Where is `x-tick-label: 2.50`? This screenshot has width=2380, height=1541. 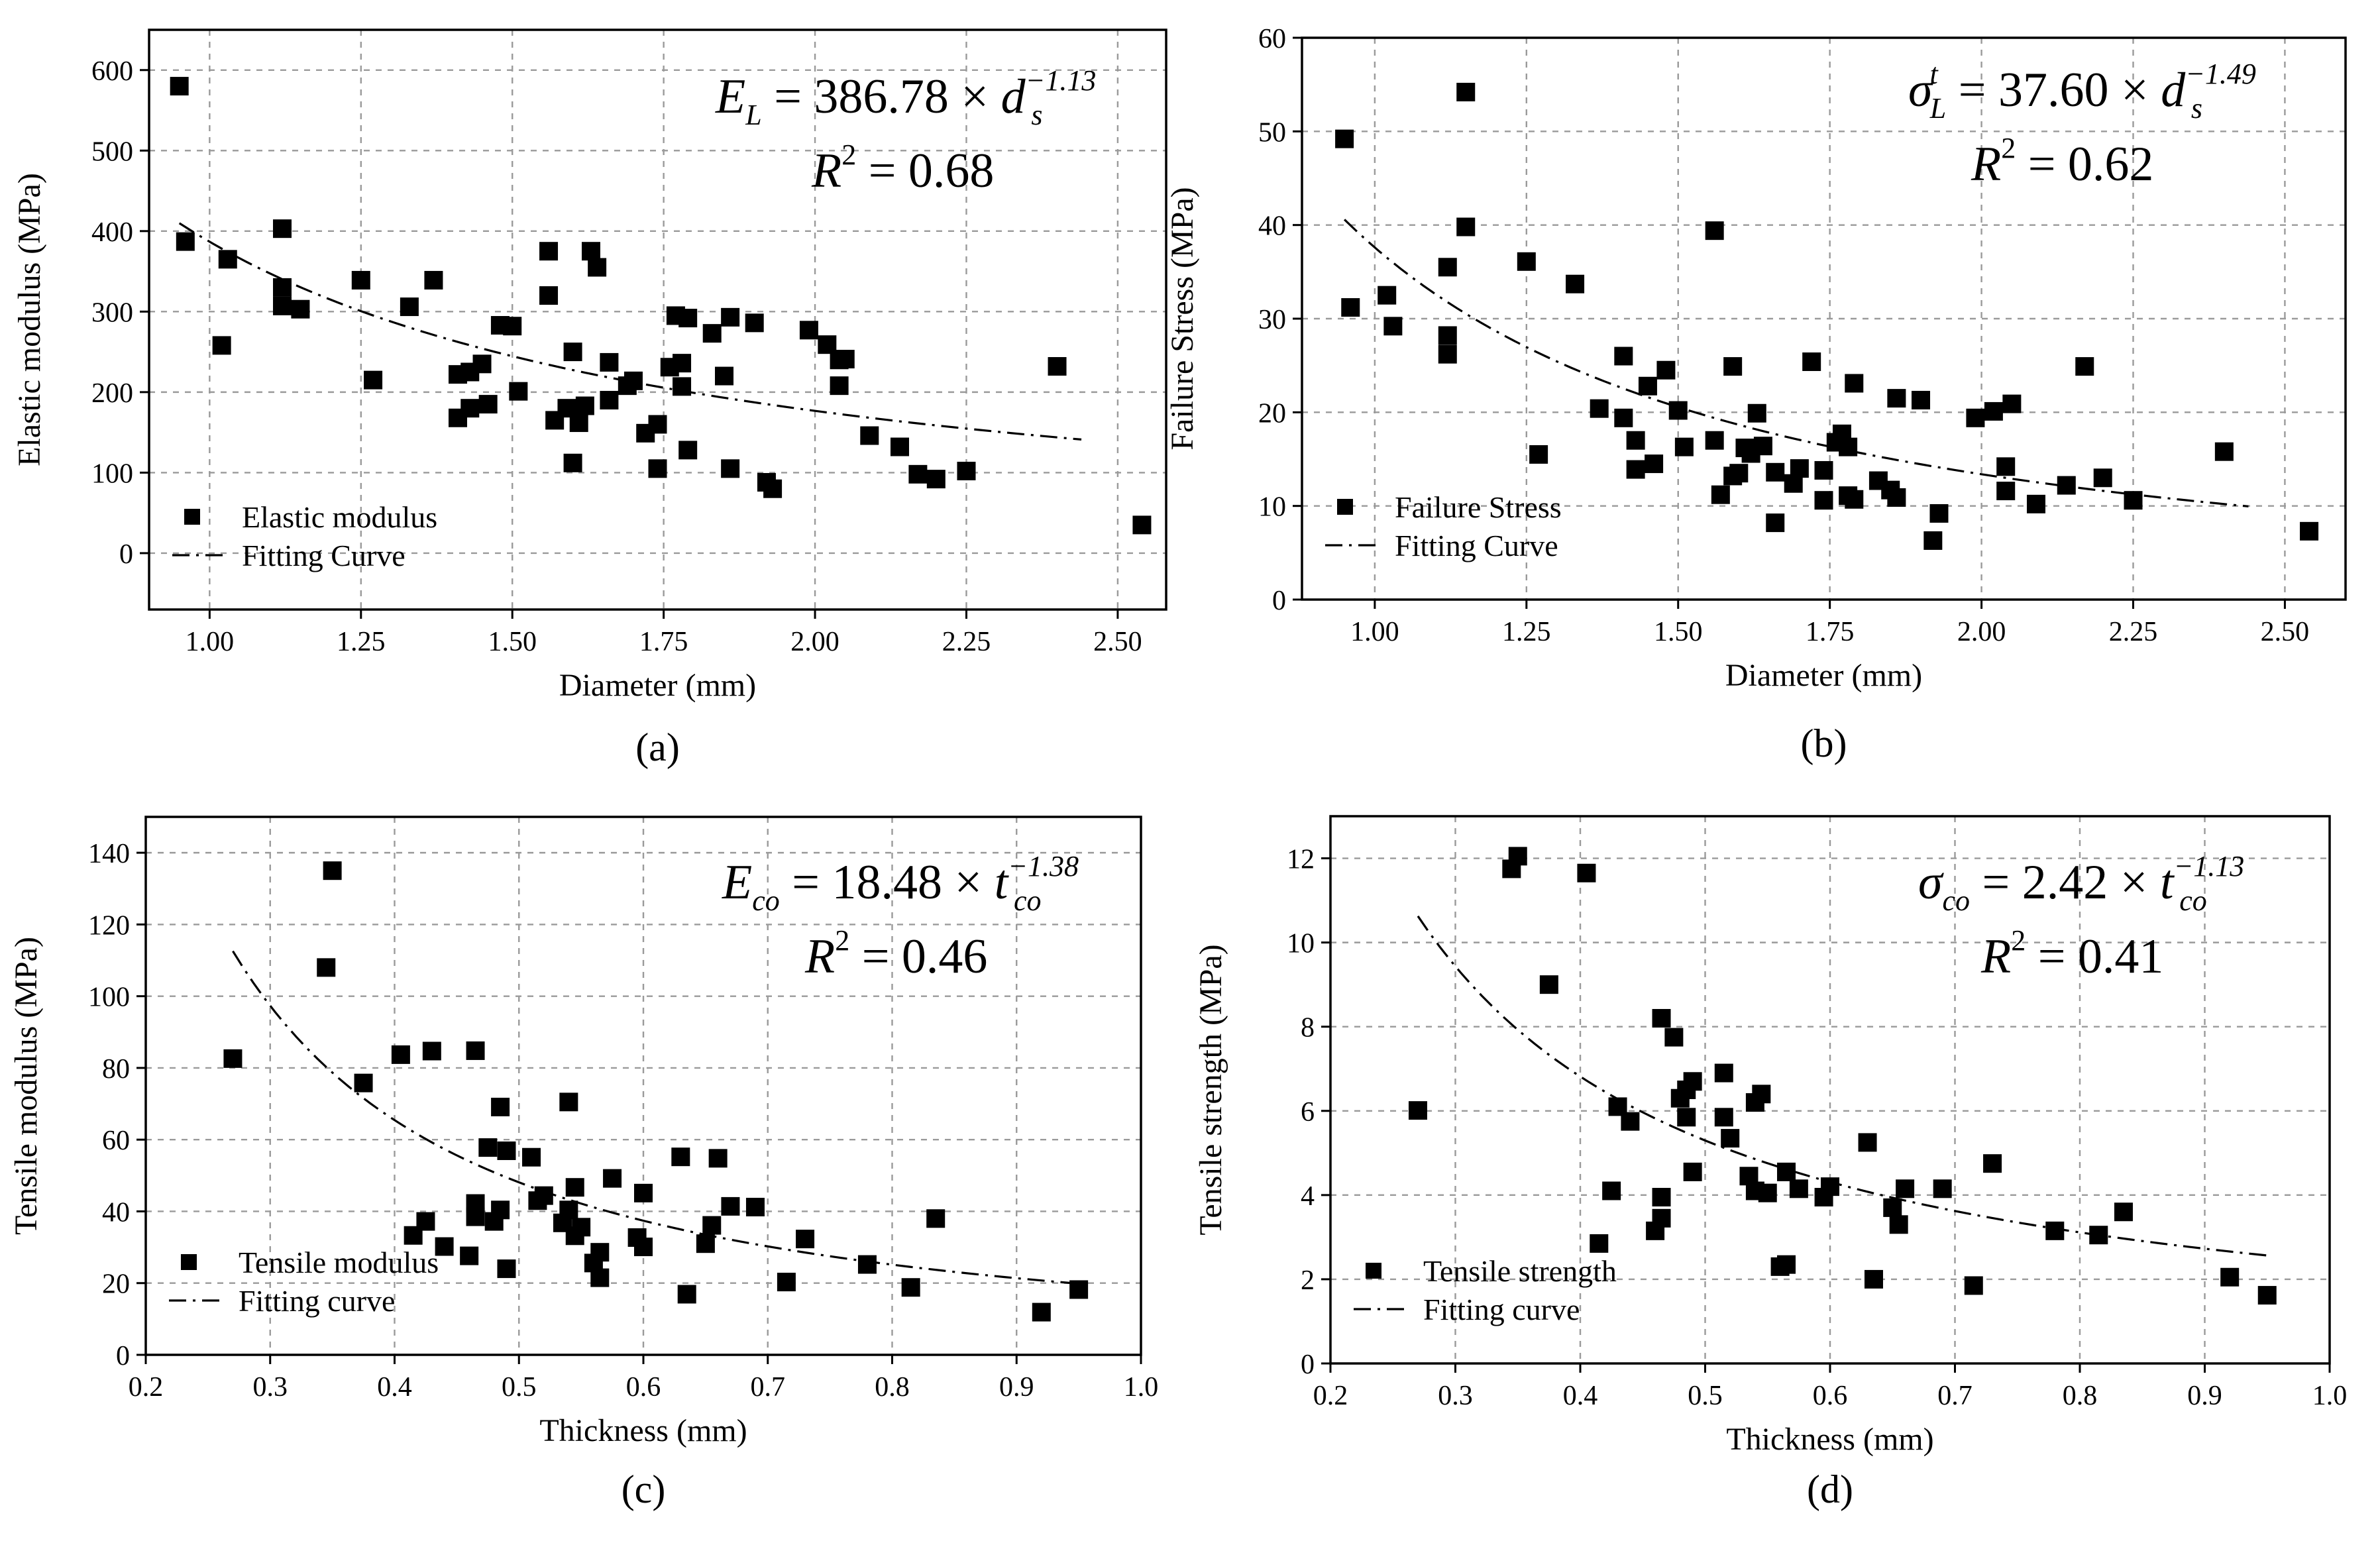 x-tick-label: 2.50 is located at coordinates (2285, 632).